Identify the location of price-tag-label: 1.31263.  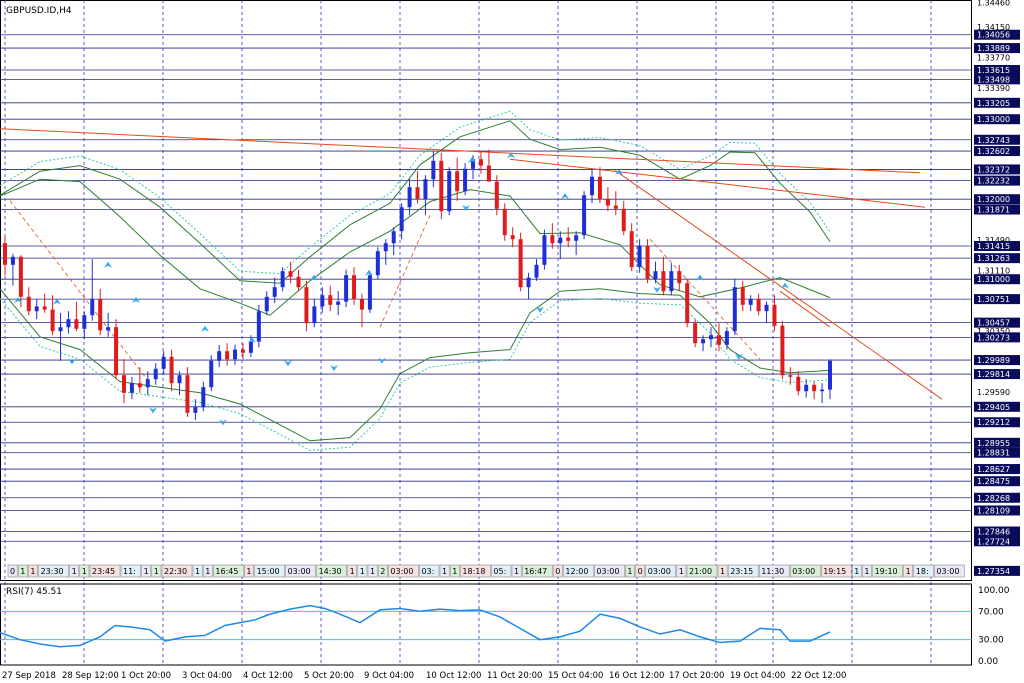
(993, 258).